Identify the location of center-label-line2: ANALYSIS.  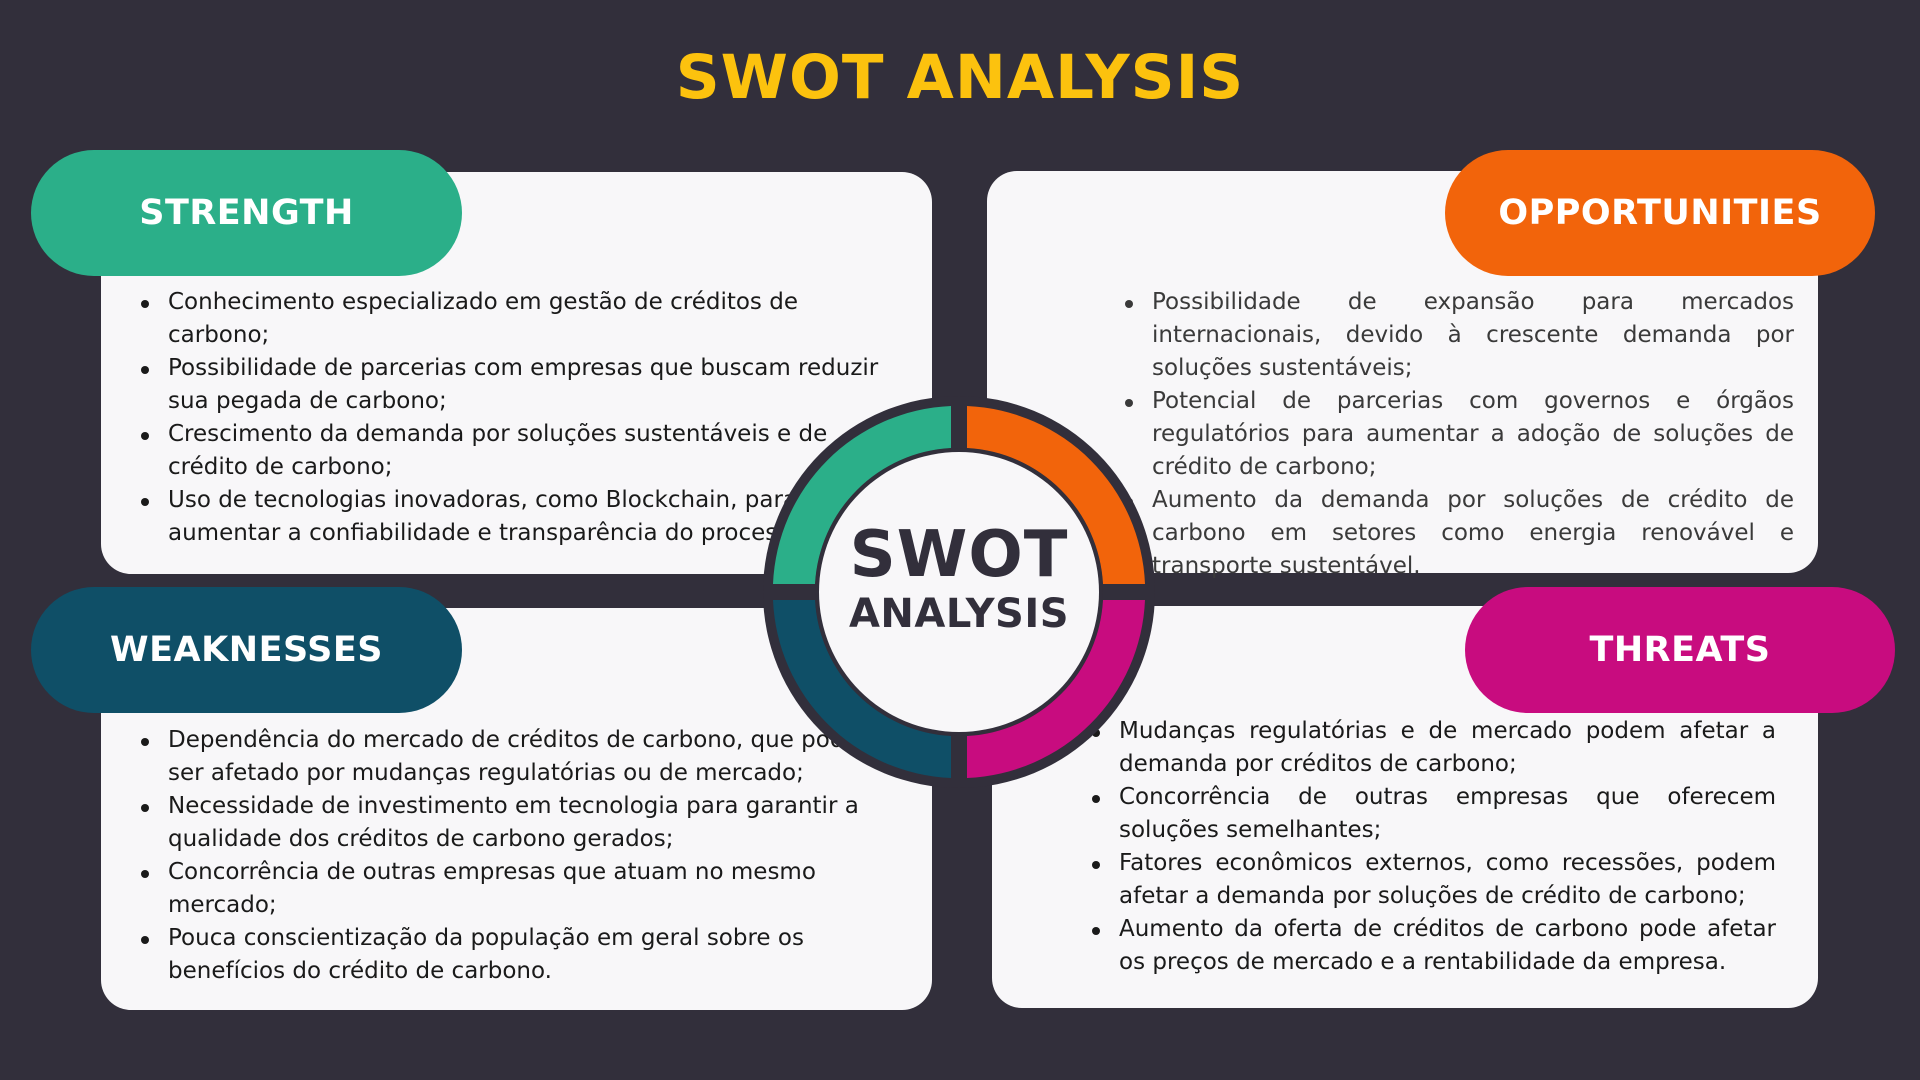
(959, 614).